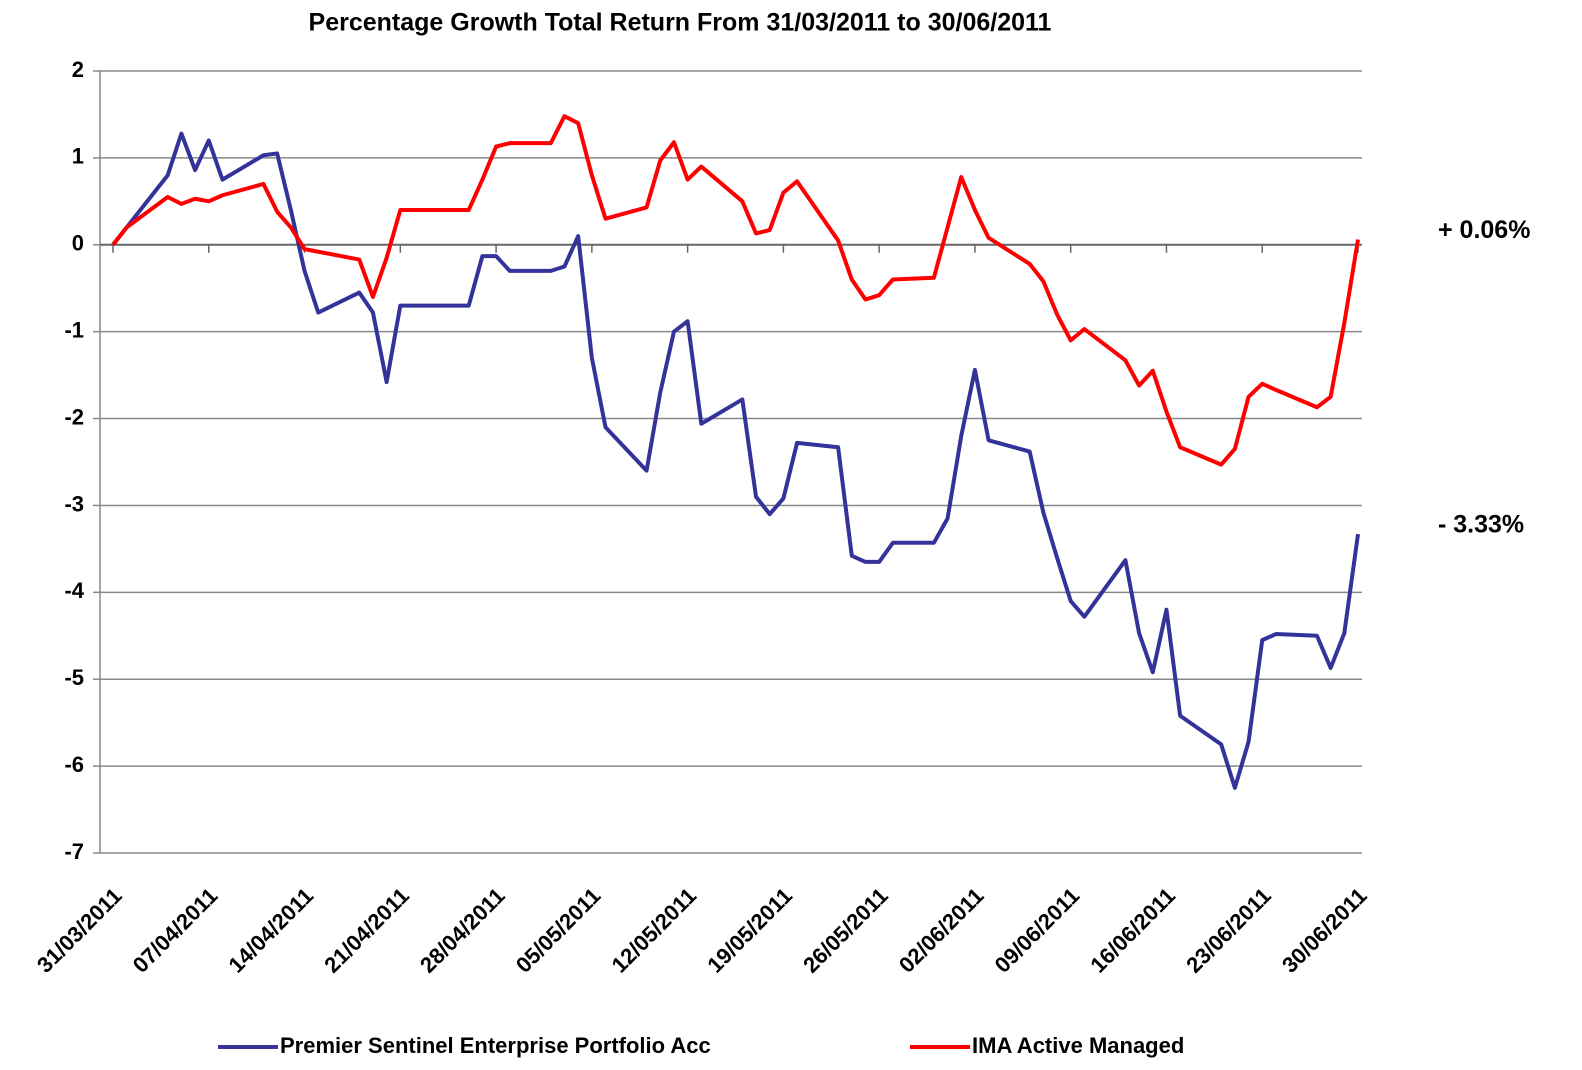  I want to click on x-tick-label: 02/06/2011, so click(941, 930).